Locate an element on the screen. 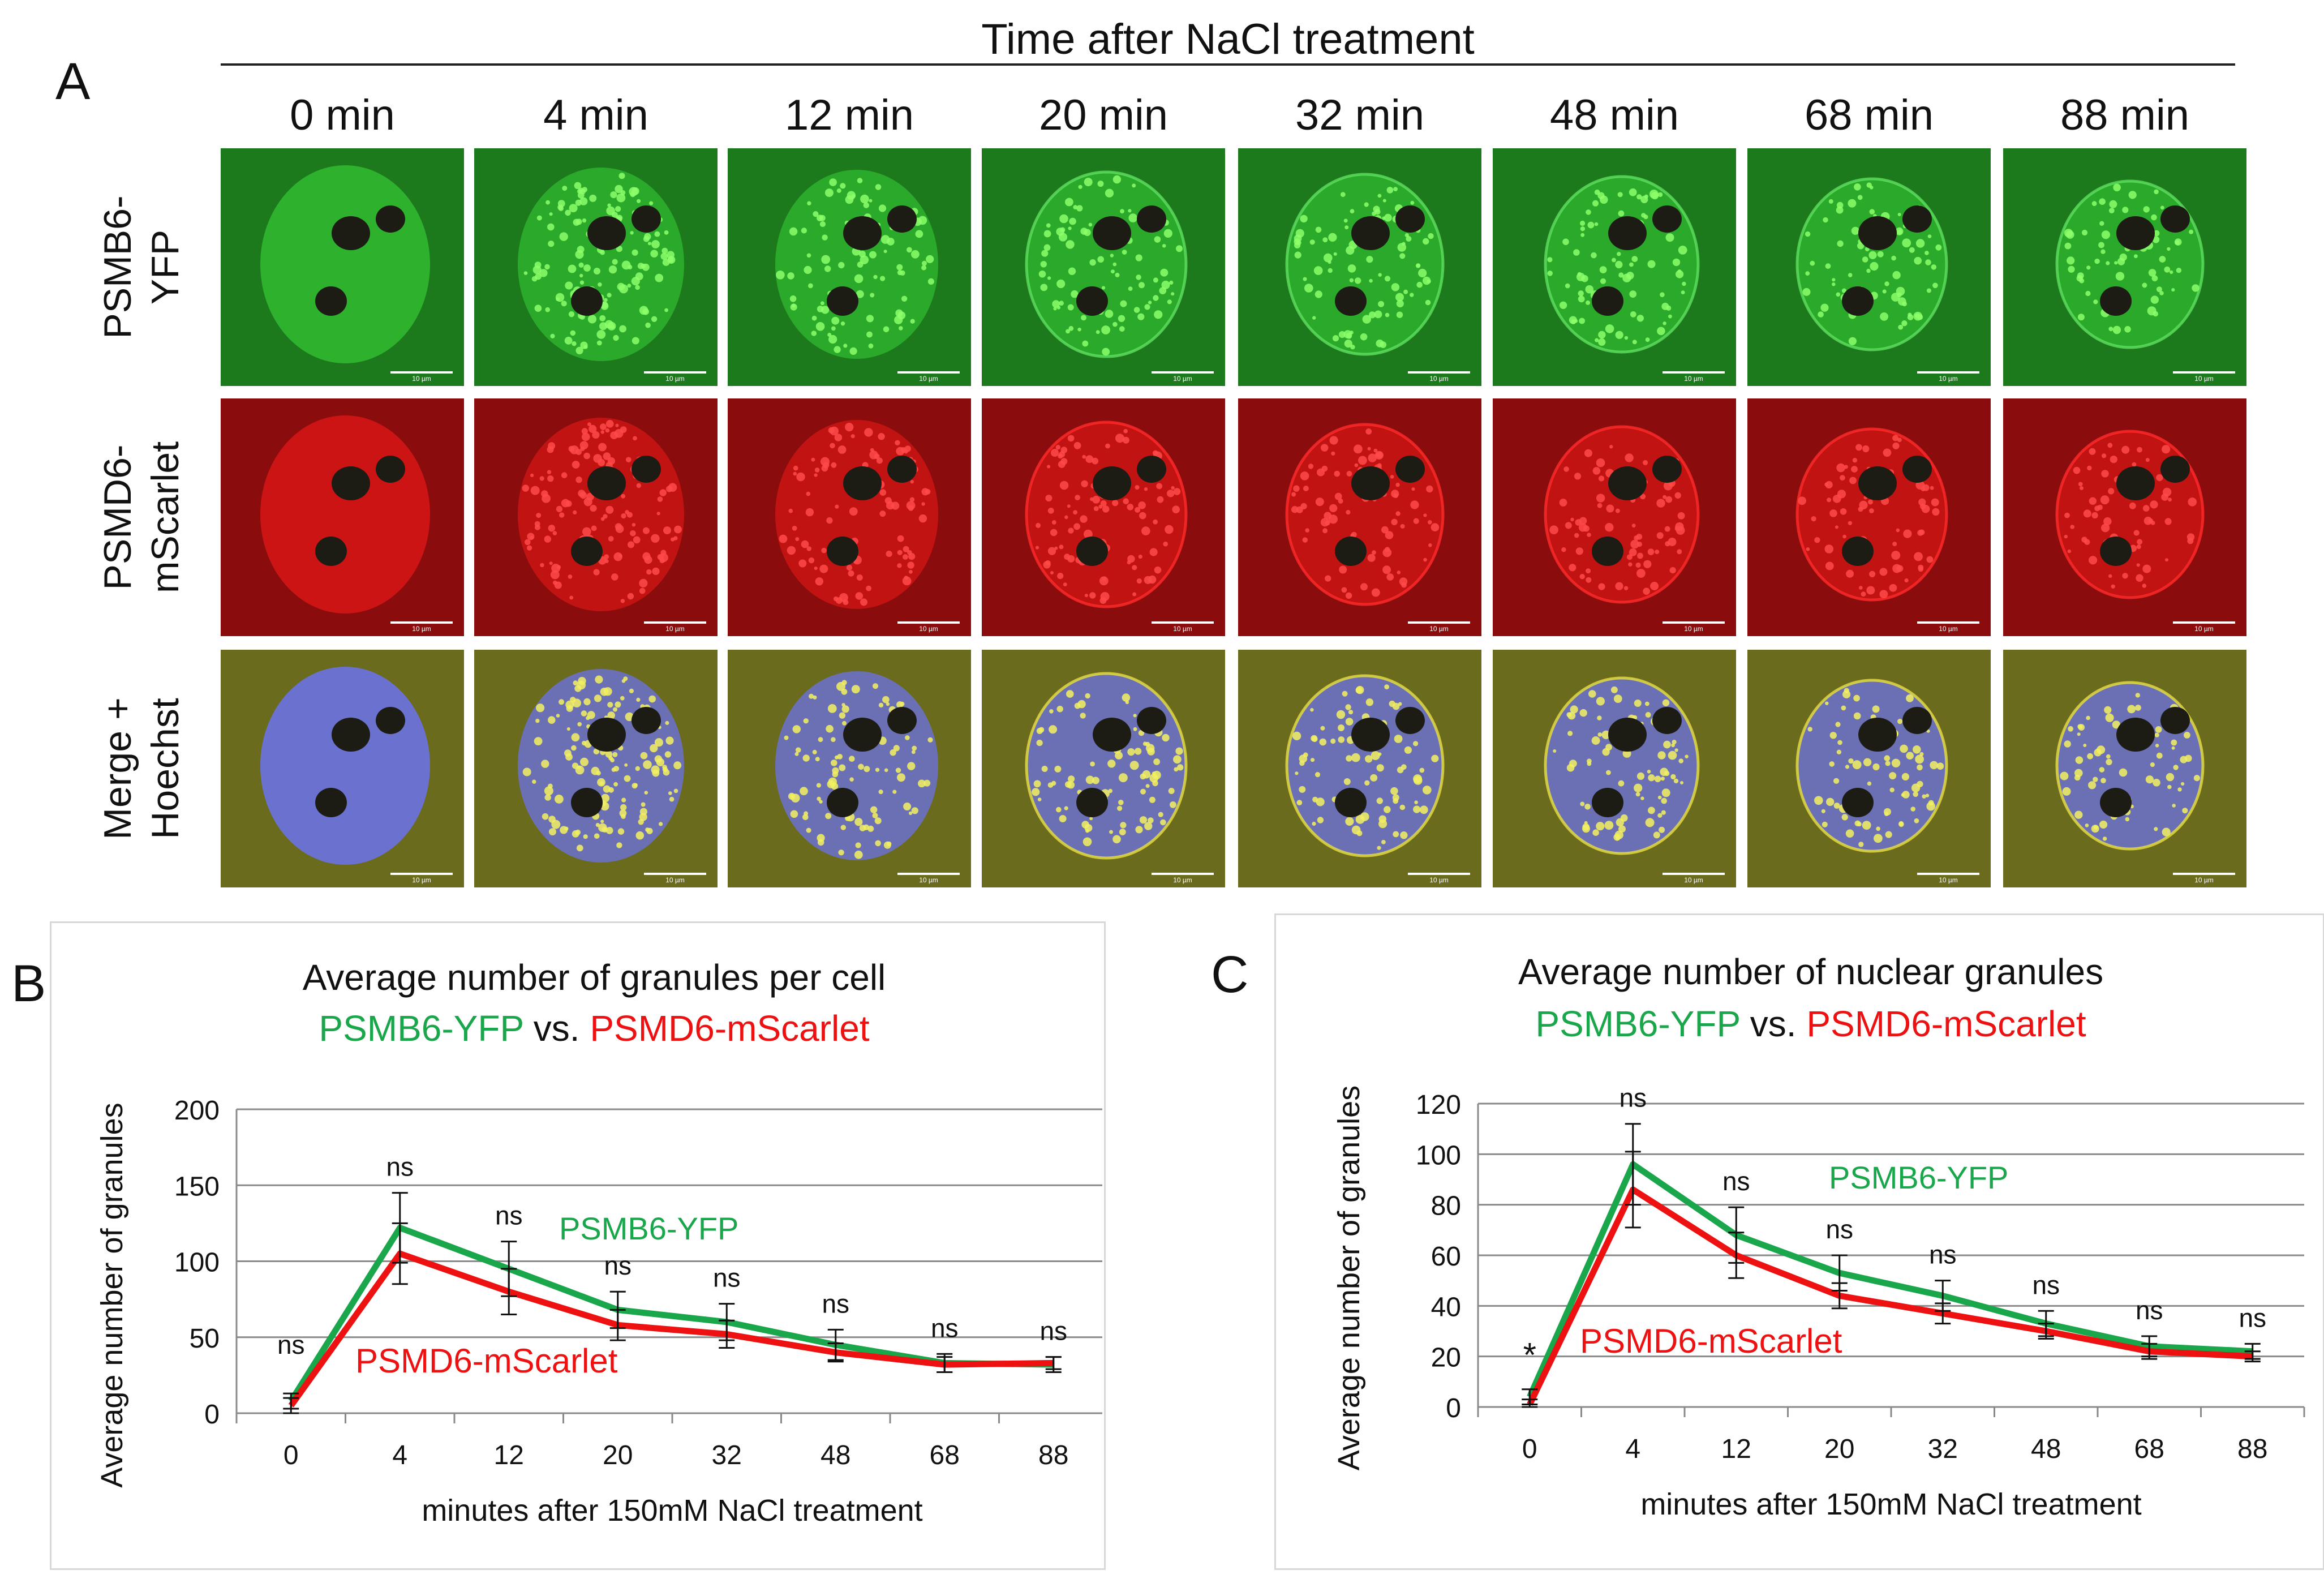 This screenshot has height=1583, width=2324. chart-b-xlabel: minutes after 150mM NaCl treatment is located at coordinates (672, 1511).